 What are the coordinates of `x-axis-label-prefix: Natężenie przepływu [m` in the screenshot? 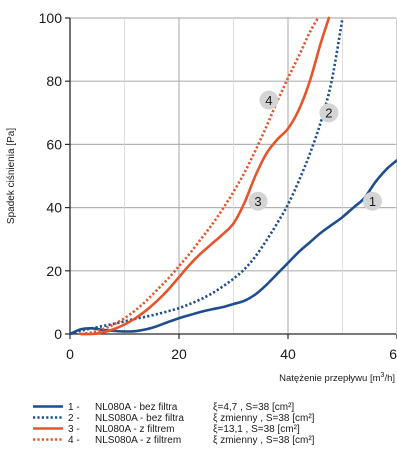 It's located at (329, 378).